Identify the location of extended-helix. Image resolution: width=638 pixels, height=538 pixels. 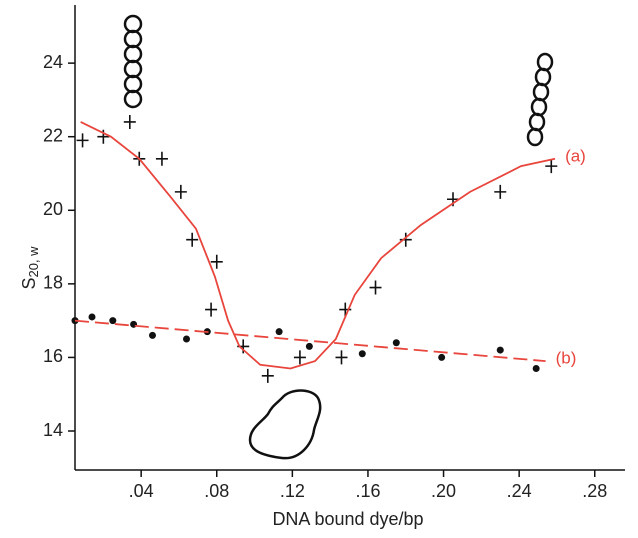
(133, 61).